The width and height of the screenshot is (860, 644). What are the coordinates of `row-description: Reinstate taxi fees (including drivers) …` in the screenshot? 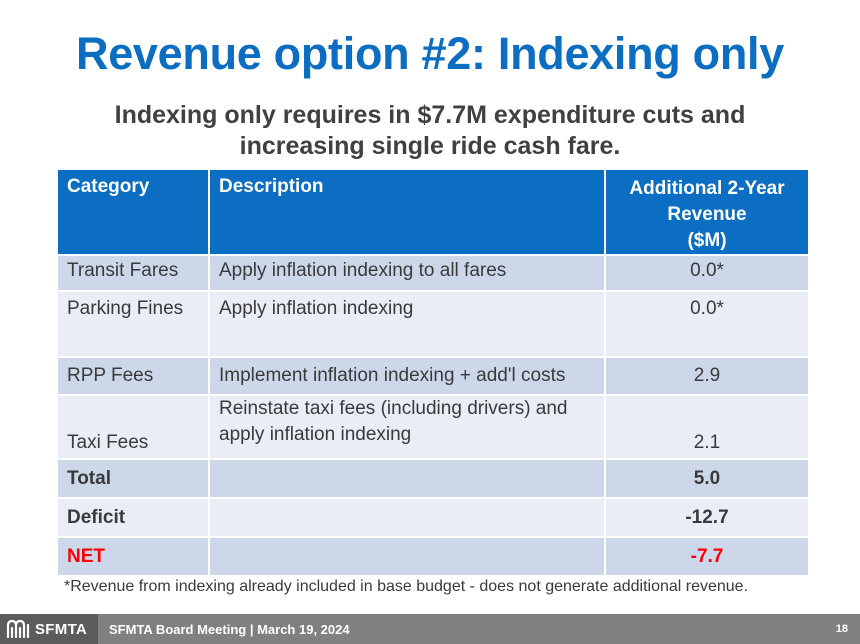 It's located at (407, 427).